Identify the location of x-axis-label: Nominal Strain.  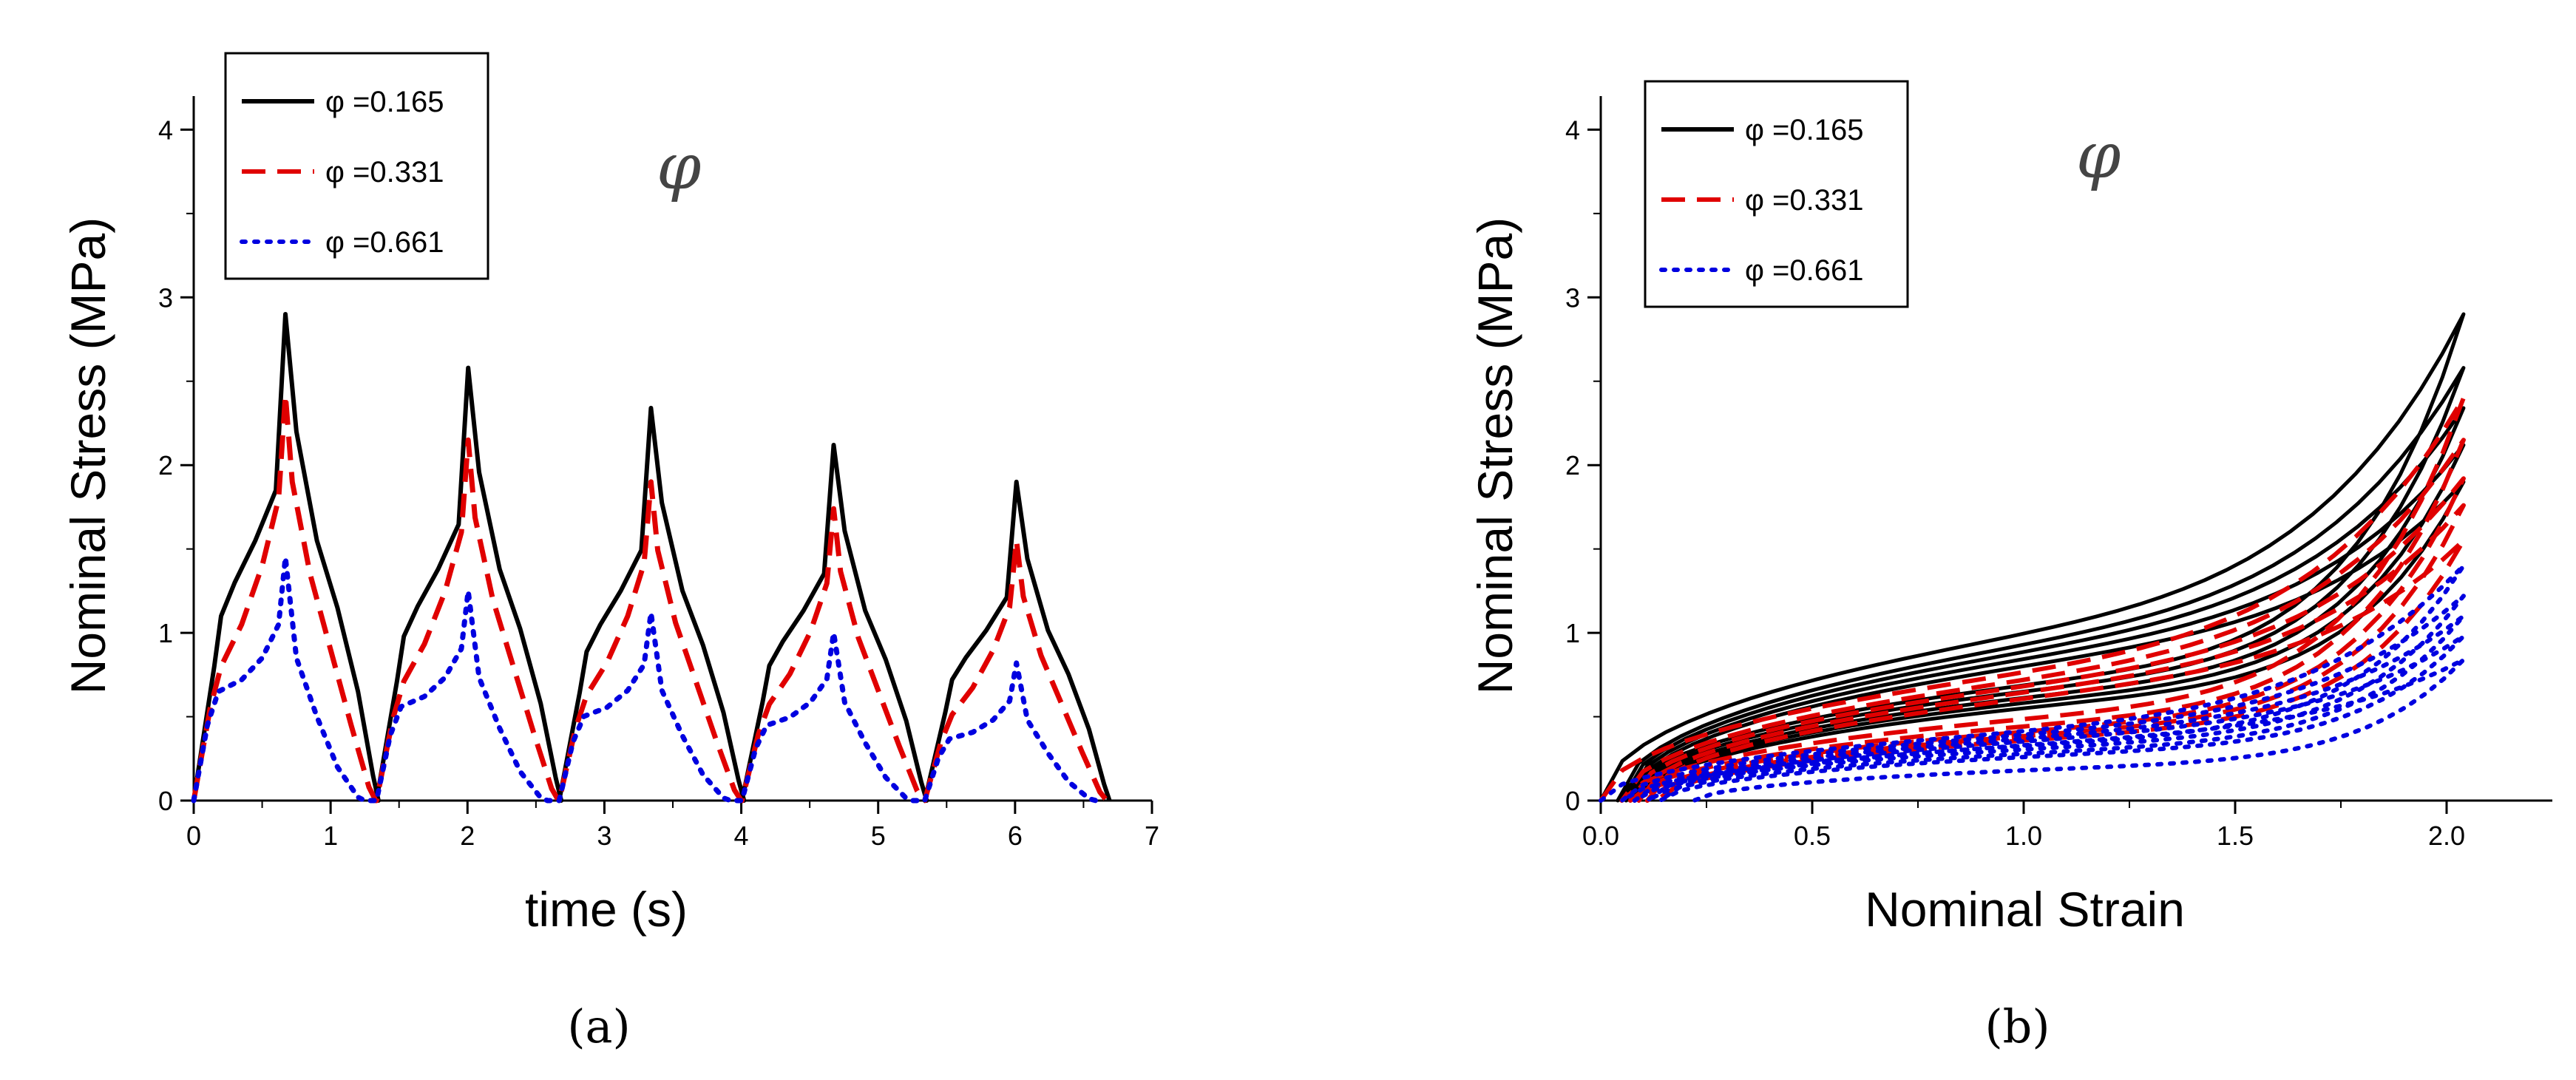
(2025, 909).